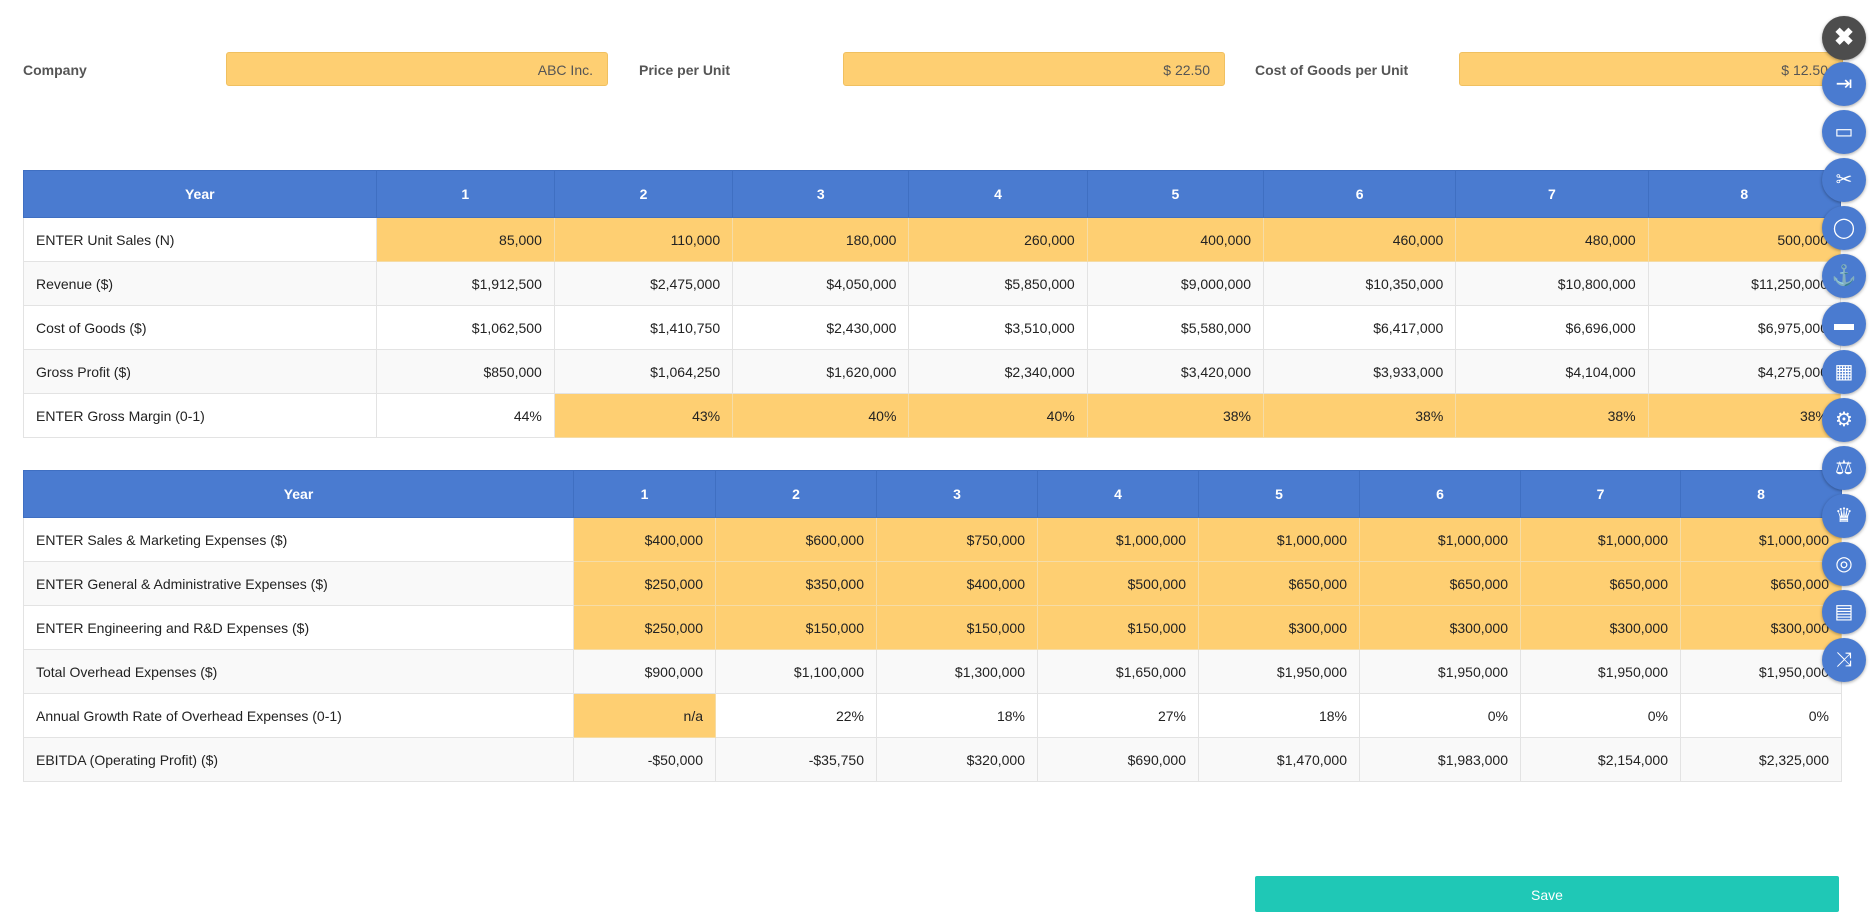  Describe the element at coordinates (643, 283) in the screenshot. I see `value-cell: $2,475,000` at that location.